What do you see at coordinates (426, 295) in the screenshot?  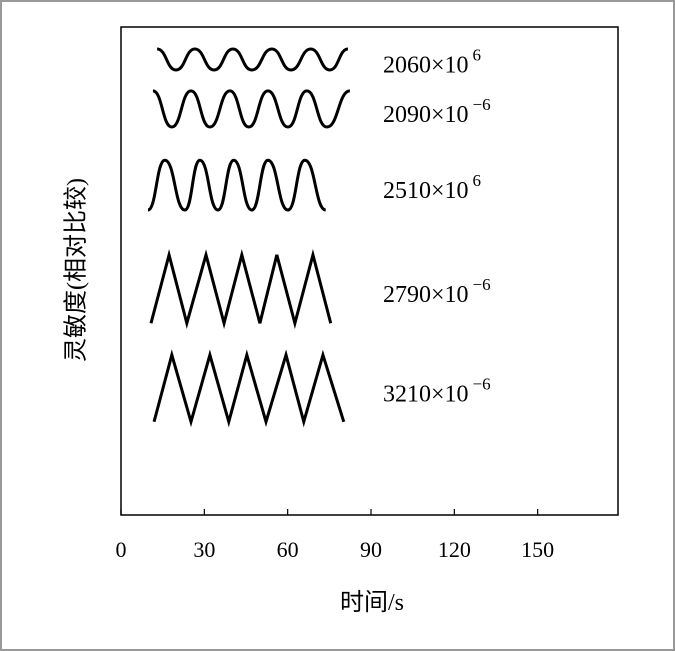 I see `series-name: 2790×10` at bounding box center [426, 295].